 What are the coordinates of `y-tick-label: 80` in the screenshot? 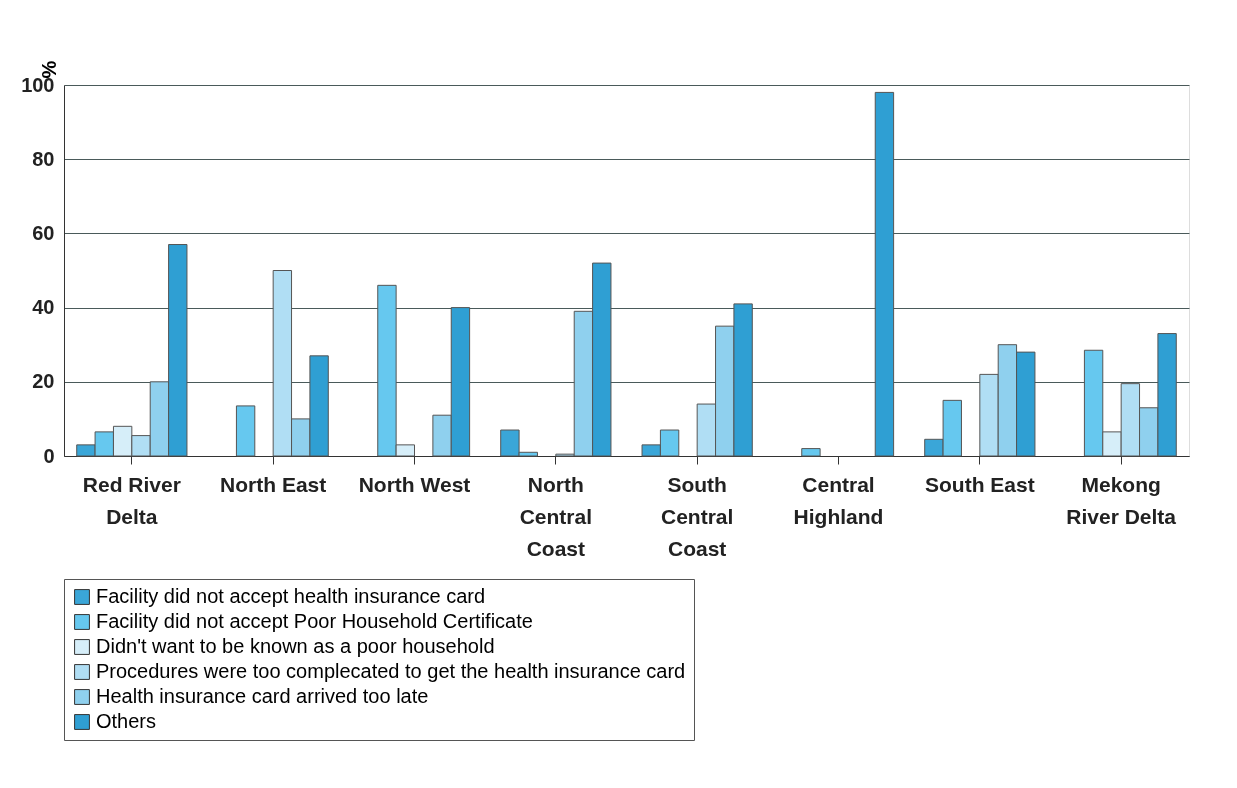 It's located at (43, 158).